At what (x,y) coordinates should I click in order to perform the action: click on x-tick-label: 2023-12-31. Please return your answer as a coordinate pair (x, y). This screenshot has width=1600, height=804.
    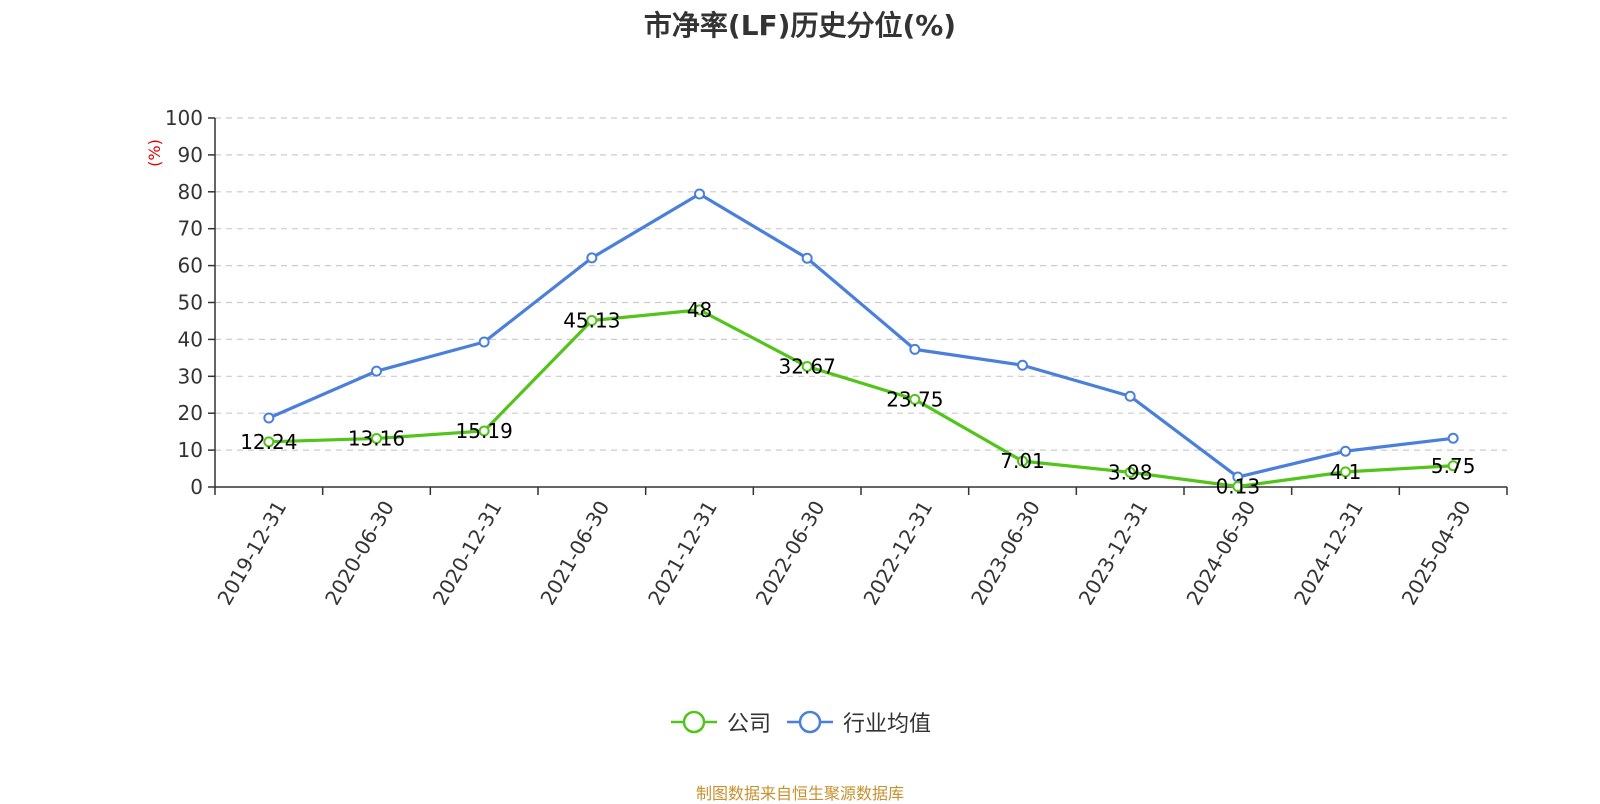
    Looking at the image, I should click on (1113, 553).